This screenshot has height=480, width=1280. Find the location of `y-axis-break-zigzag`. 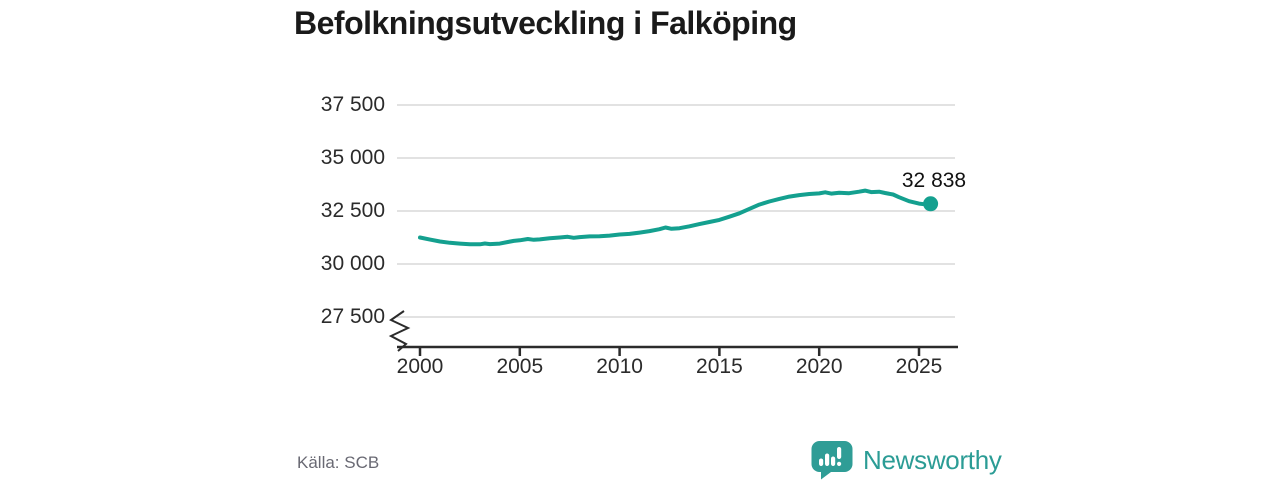

y-axis-break-zigzag is located at coordinates (399, 331).